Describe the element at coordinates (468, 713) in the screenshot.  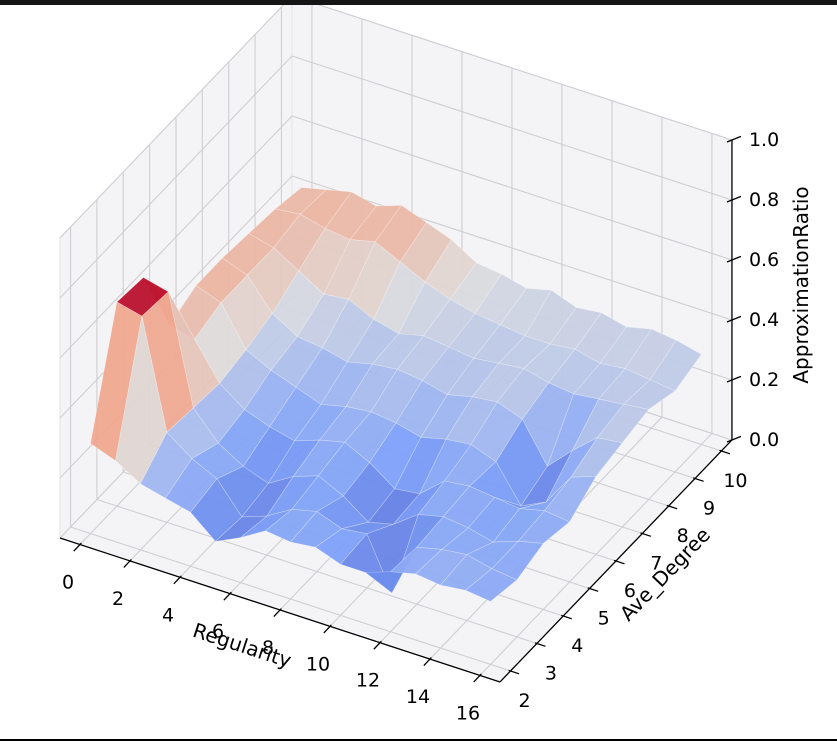
I see `x-tick-label: 16` at that location.